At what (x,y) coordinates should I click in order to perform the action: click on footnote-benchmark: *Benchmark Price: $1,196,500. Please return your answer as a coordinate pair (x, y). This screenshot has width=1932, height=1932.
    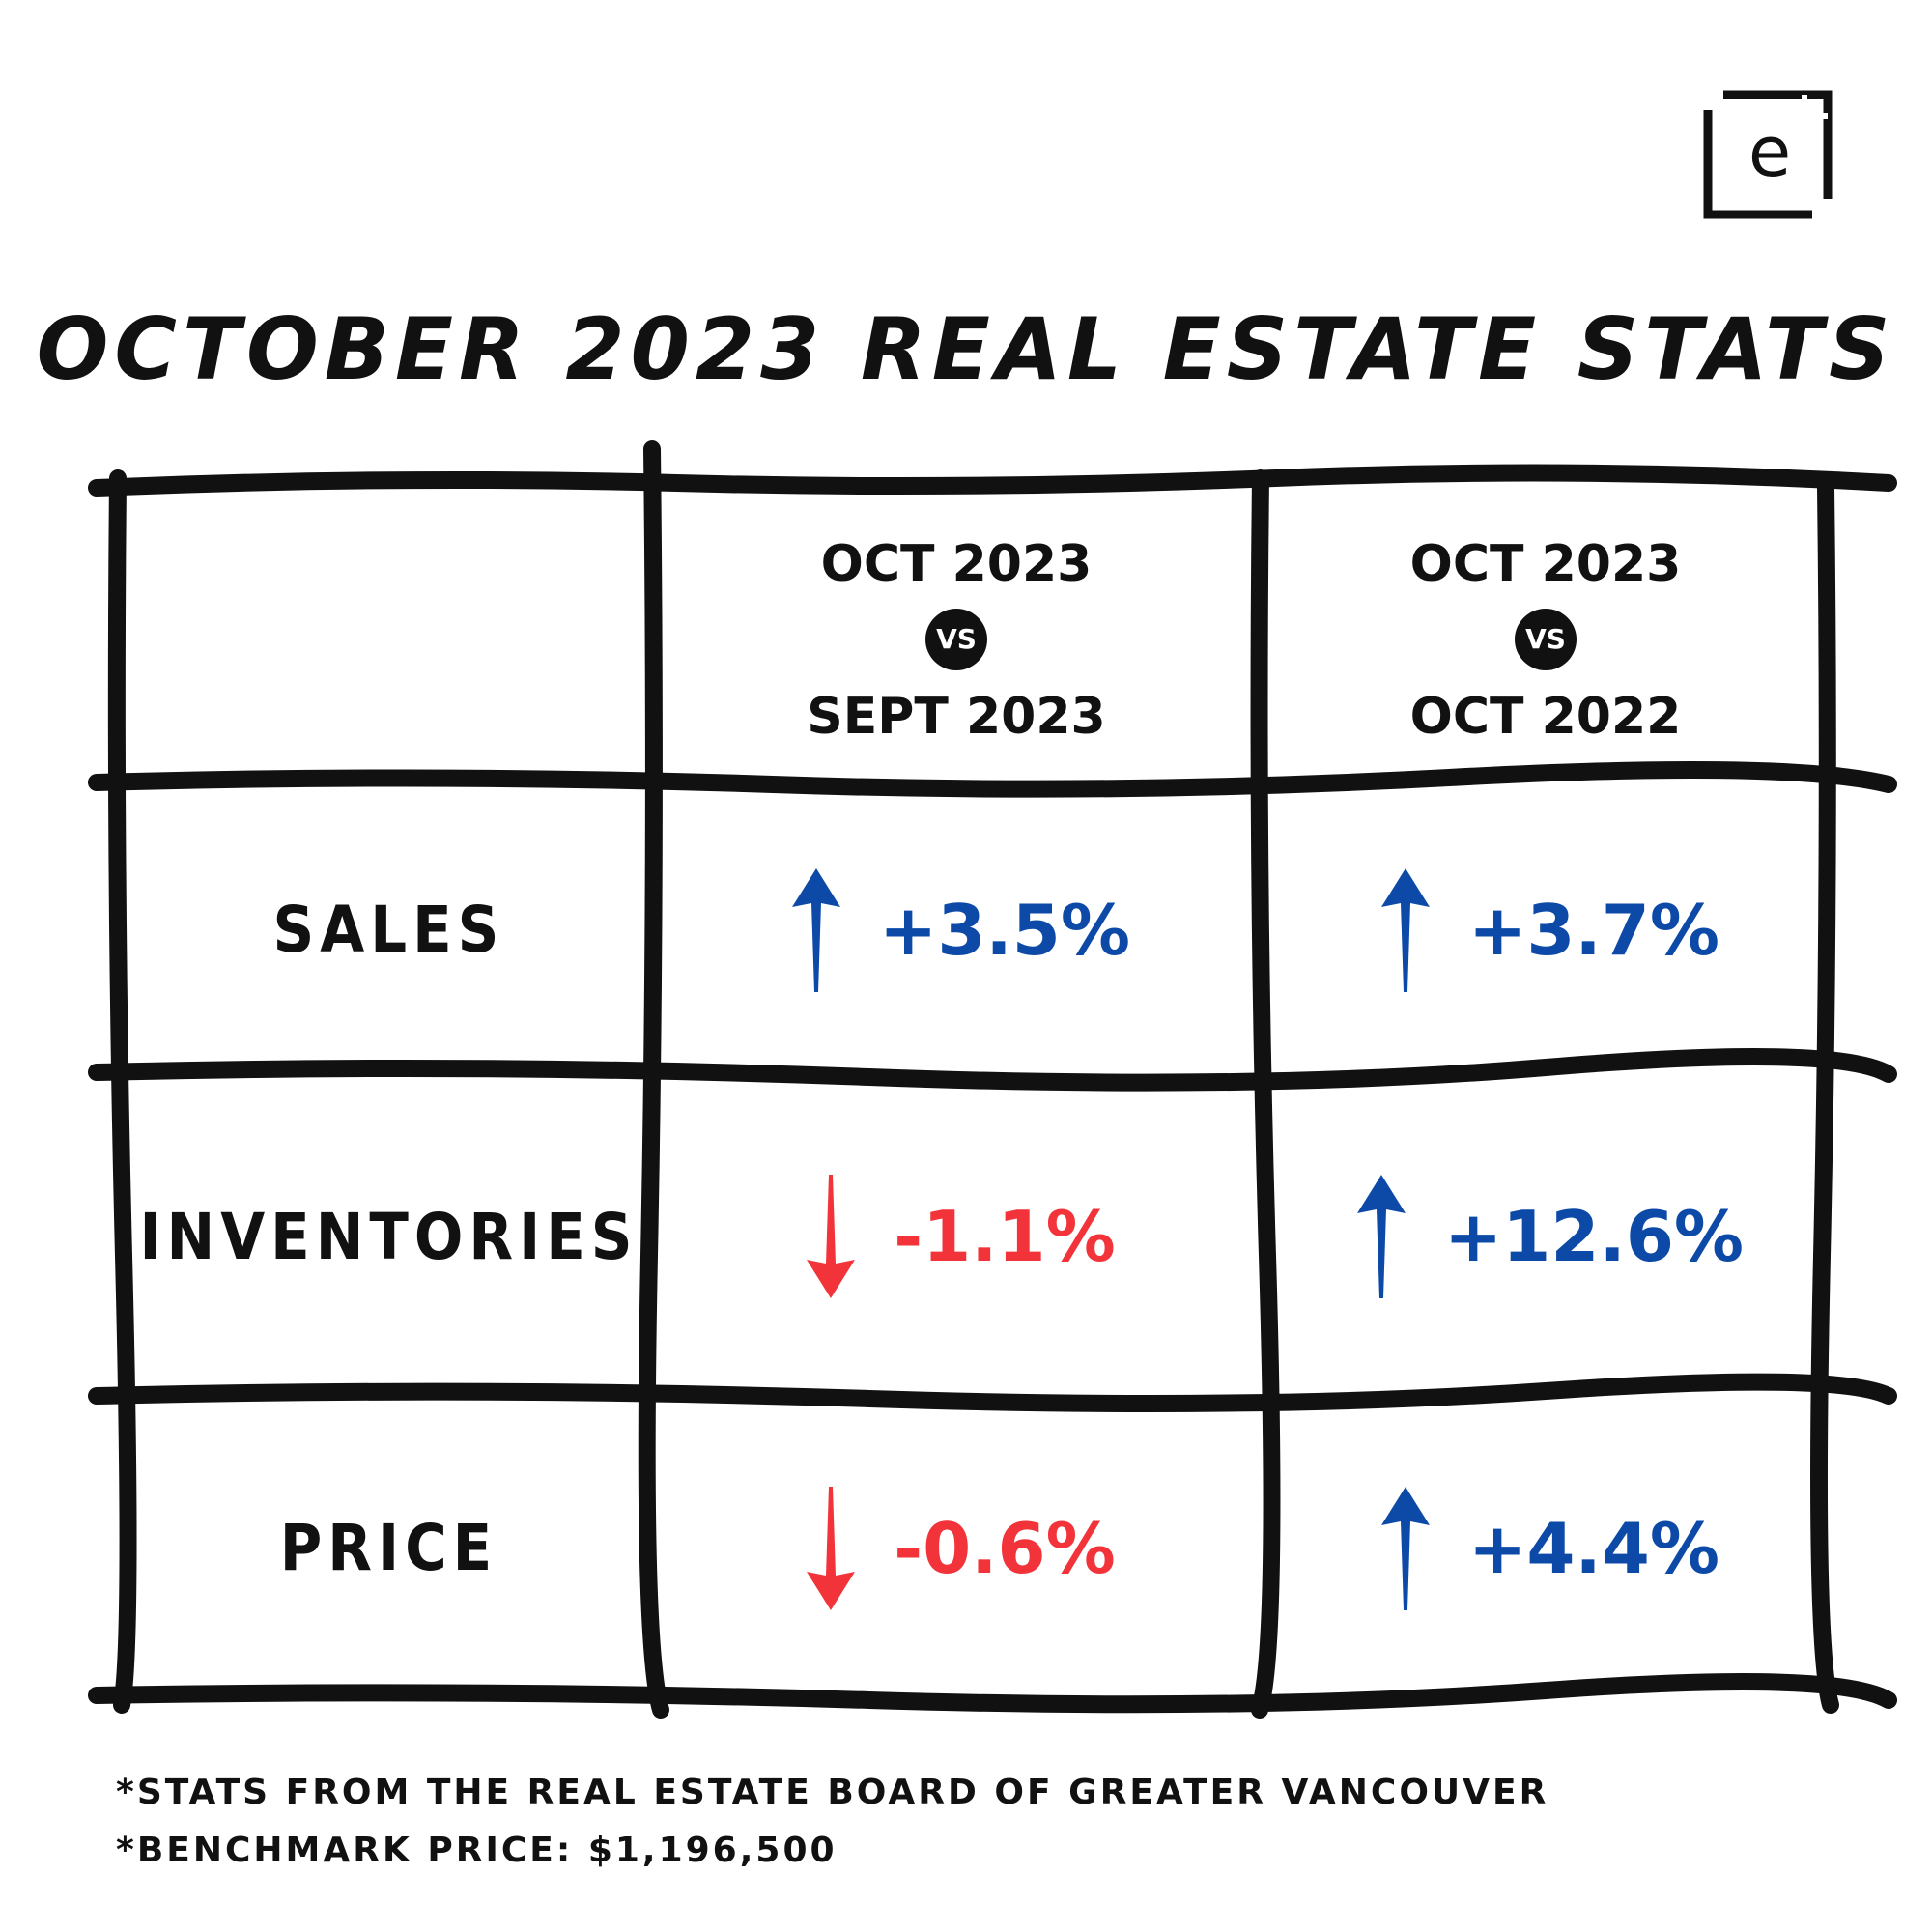
    Looking at the image, I should click on (477, 1850).